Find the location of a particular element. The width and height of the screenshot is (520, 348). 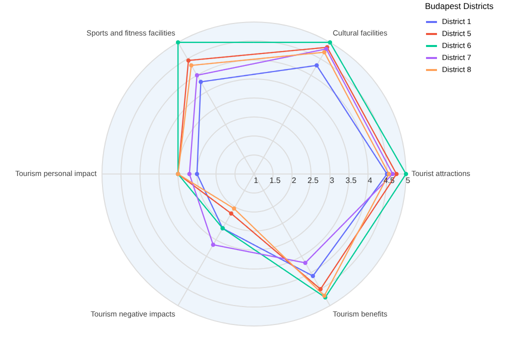

y-tick-label: 3.5 is located at coordinates (351, 180).